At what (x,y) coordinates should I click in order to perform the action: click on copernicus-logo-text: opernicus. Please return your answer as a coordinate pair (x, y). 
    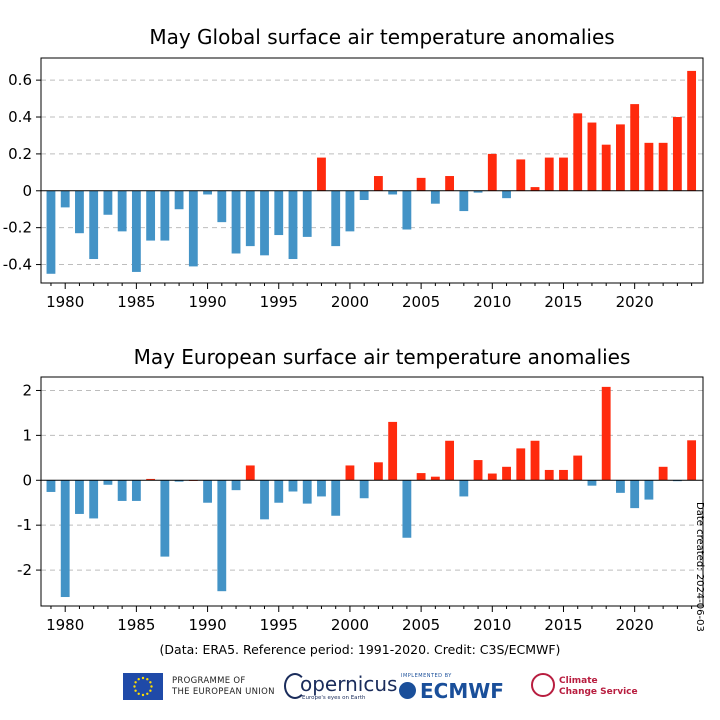
    Looking at the image, I should click on (349, 684).